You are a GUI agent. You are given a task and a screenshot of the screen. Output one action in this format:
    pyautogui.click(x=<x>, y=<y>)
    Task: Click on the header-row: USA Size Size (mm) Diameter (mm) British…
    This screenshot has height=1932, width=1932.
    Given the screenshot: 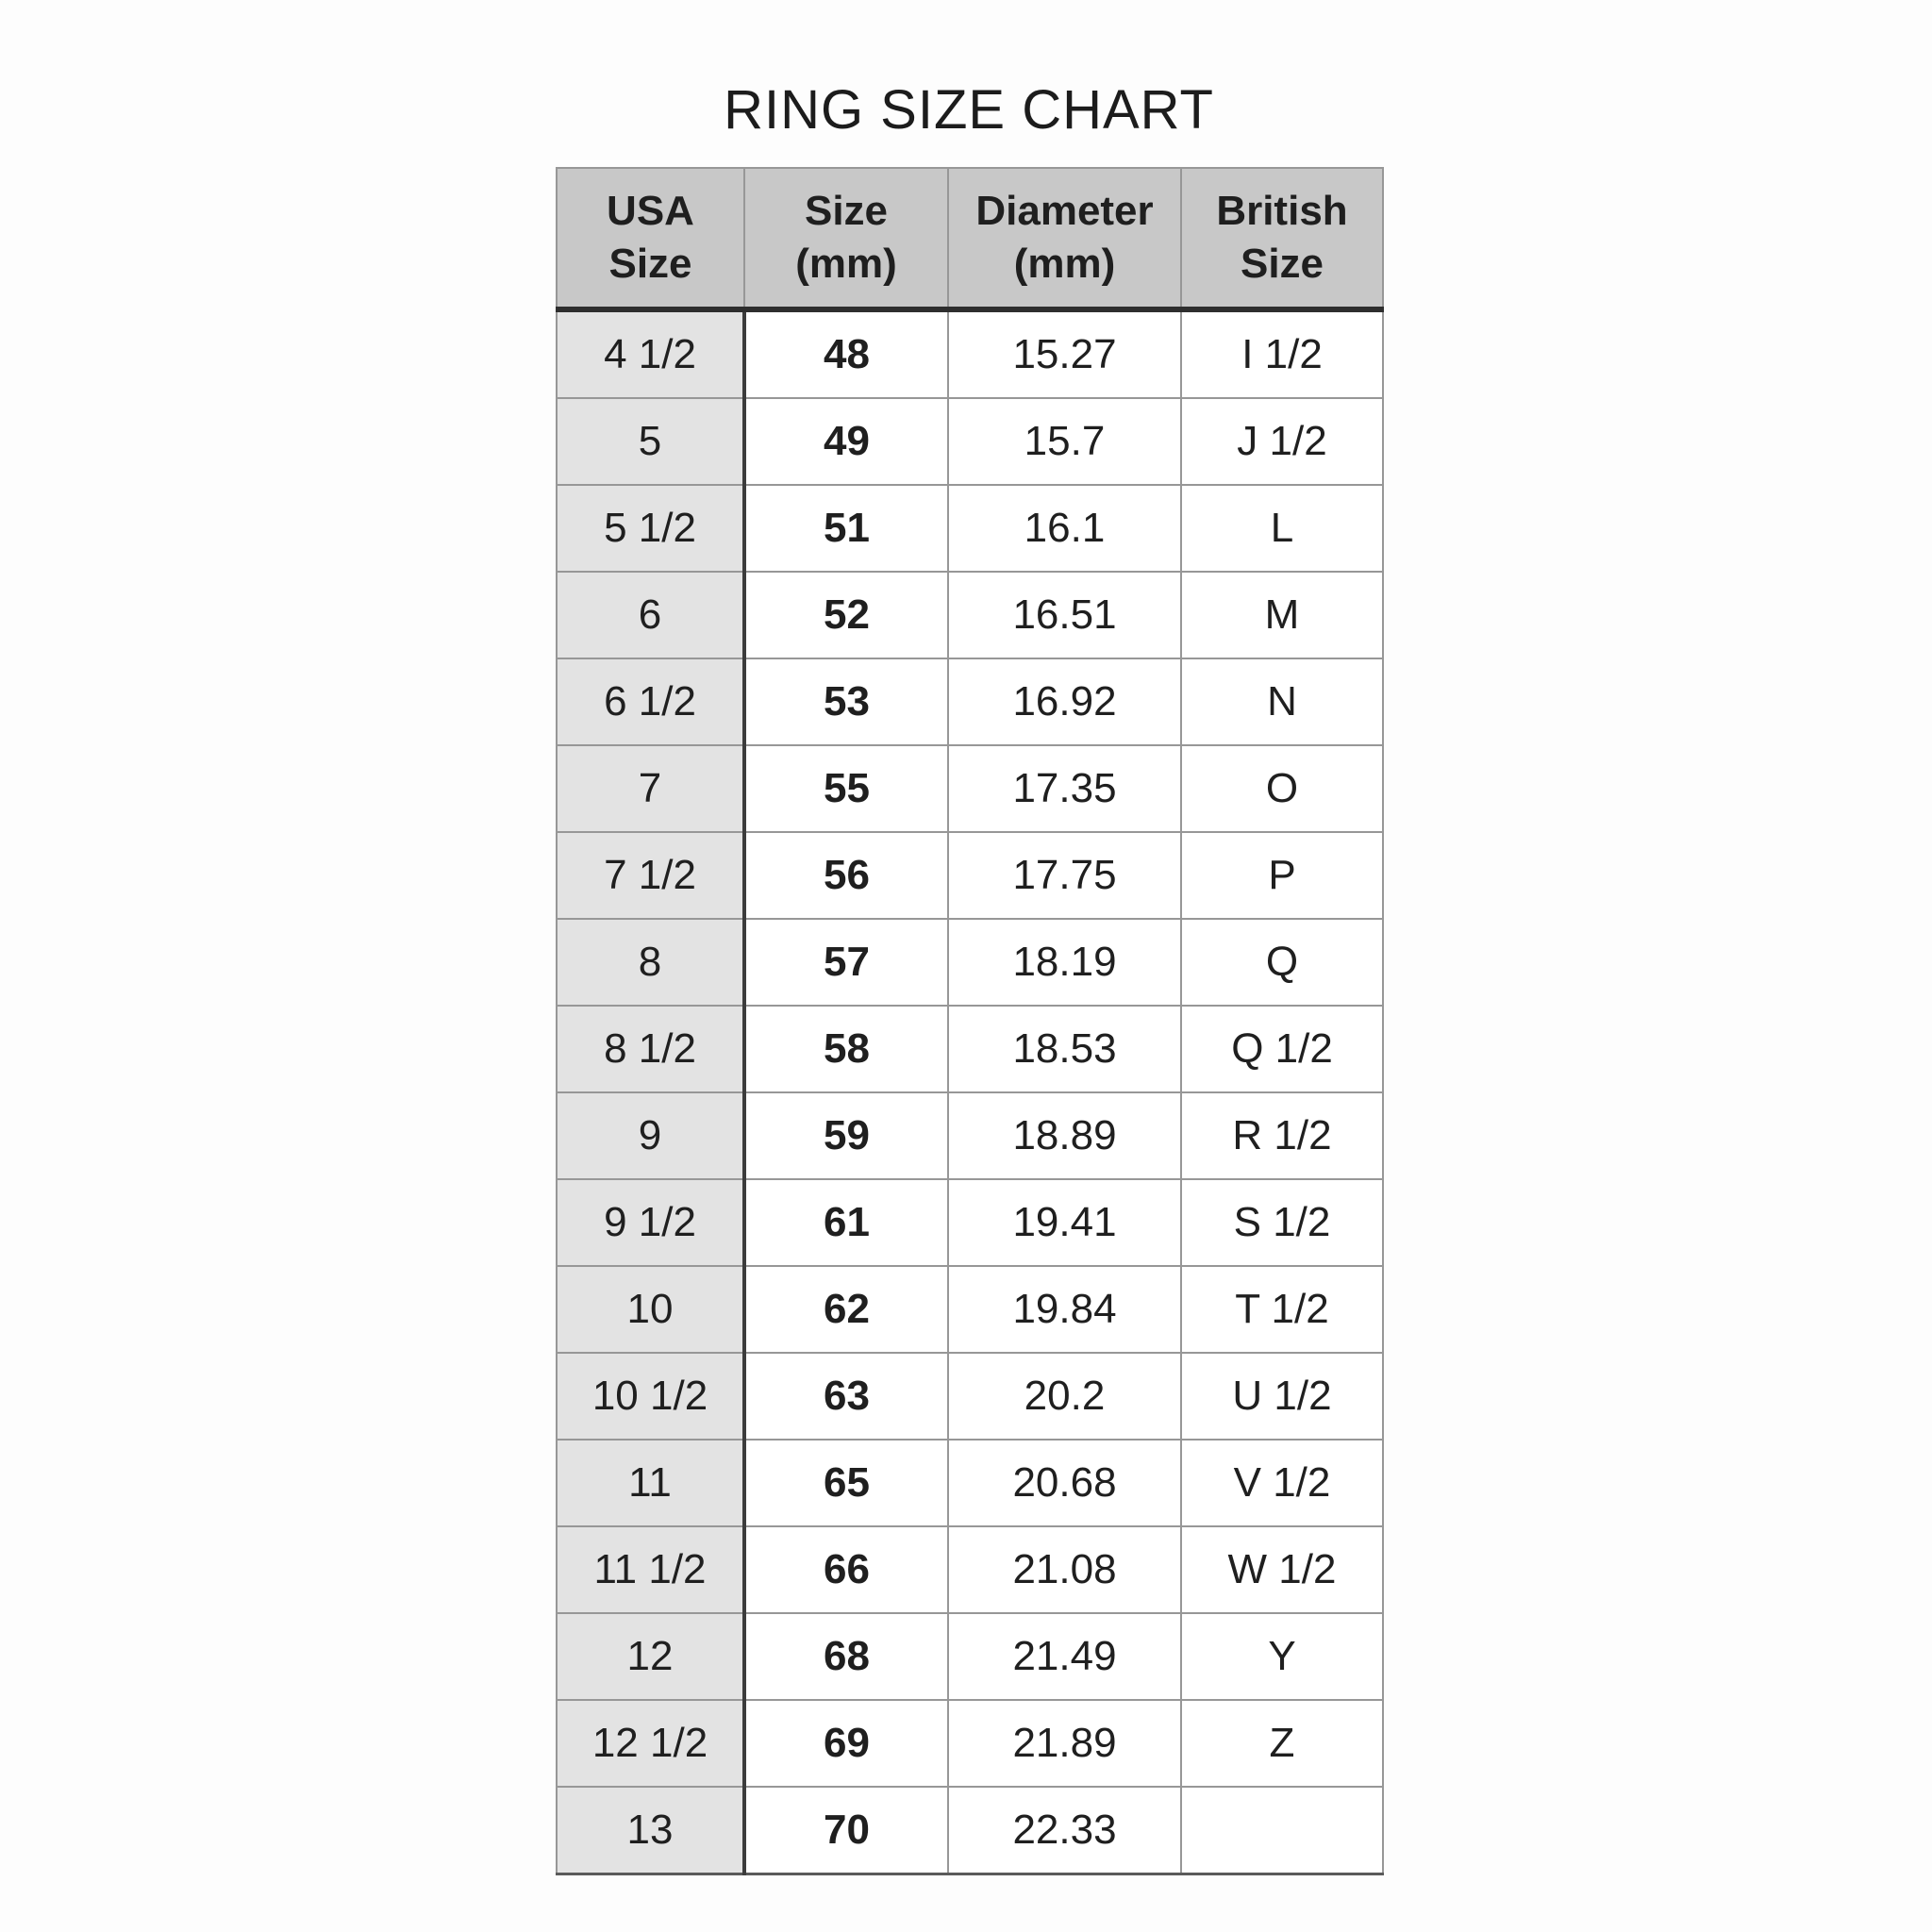 What is the action you would take?
    pyautogui.click(x=970, y=239)
    